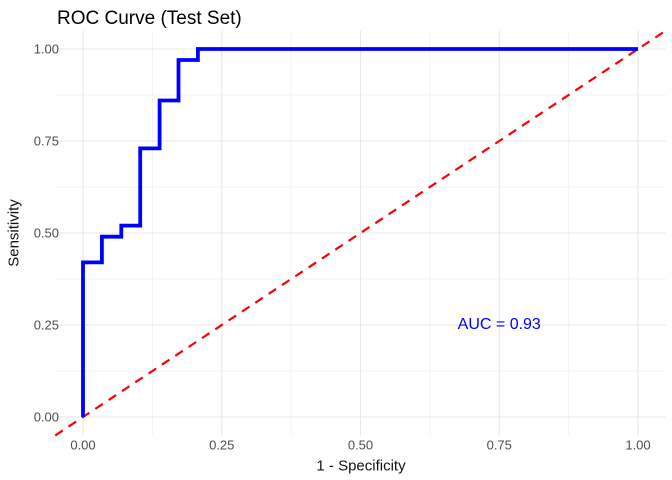 The width and height of the screenshot is (672, 480). I want to click on y-tick-label: 1.00, so click(46, 49).